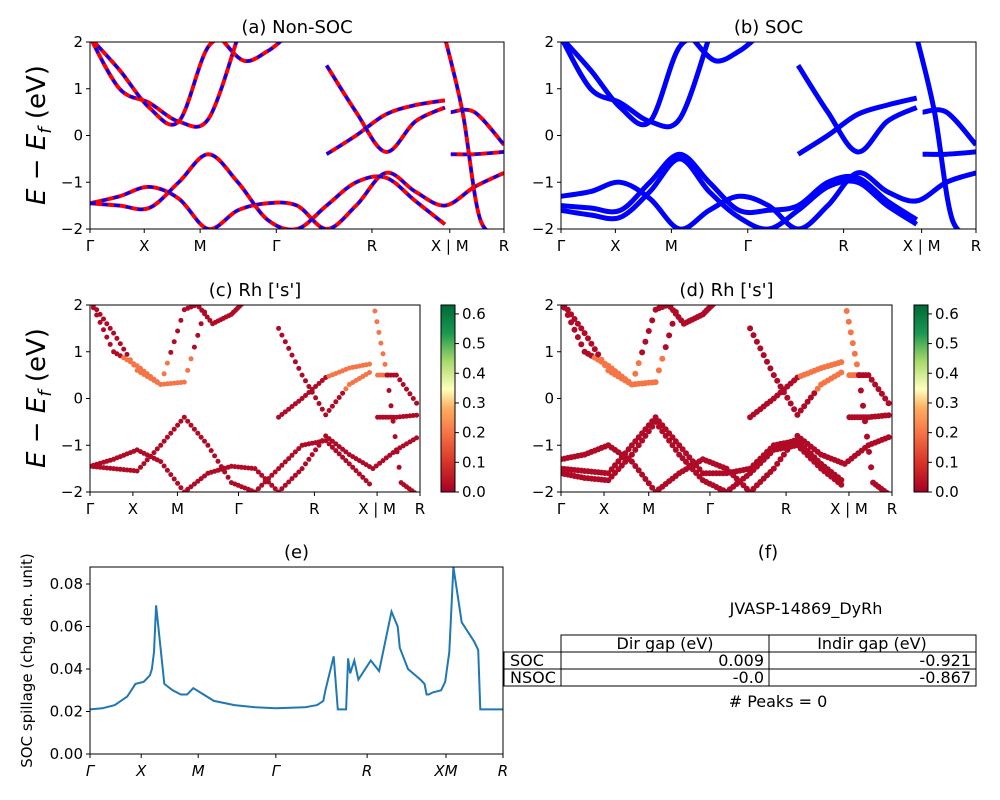 The image size is (1000, 800). I want to click on ytick-label-d-0: 2, so click(549, 305).